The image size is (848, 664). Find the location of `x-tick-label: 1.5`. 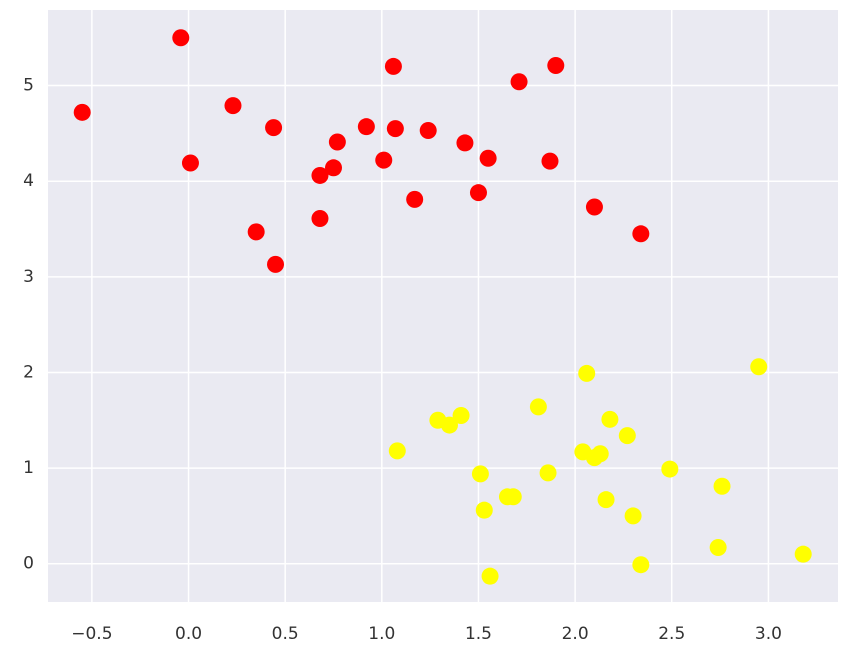

x-tick-label: 1.5 is located at coordinates (478, 634).